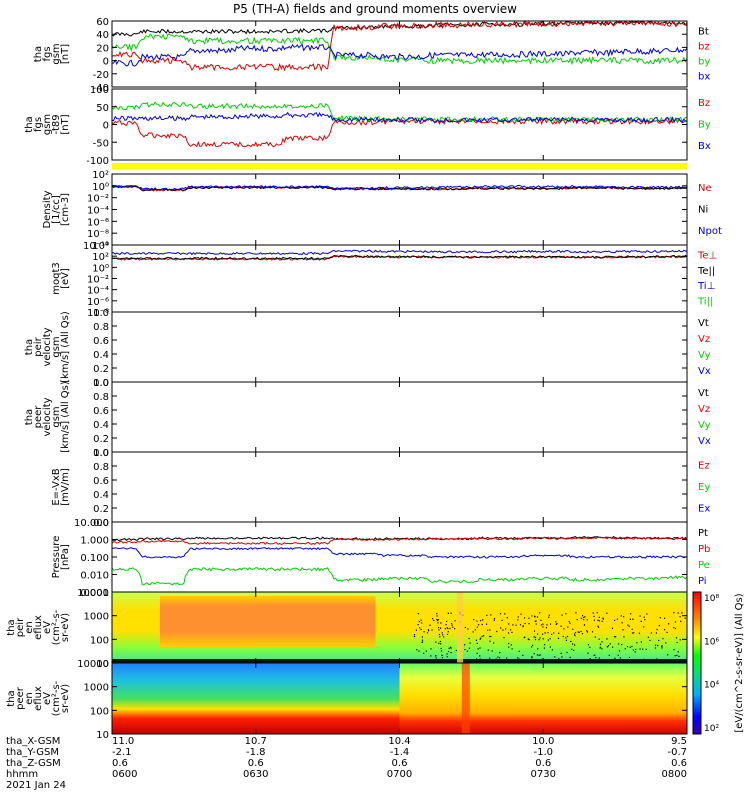 Image resolution: width=750 pixels, height=804 pixels. I want to click on panel-frame-peer-velocity, so click(399, 417).